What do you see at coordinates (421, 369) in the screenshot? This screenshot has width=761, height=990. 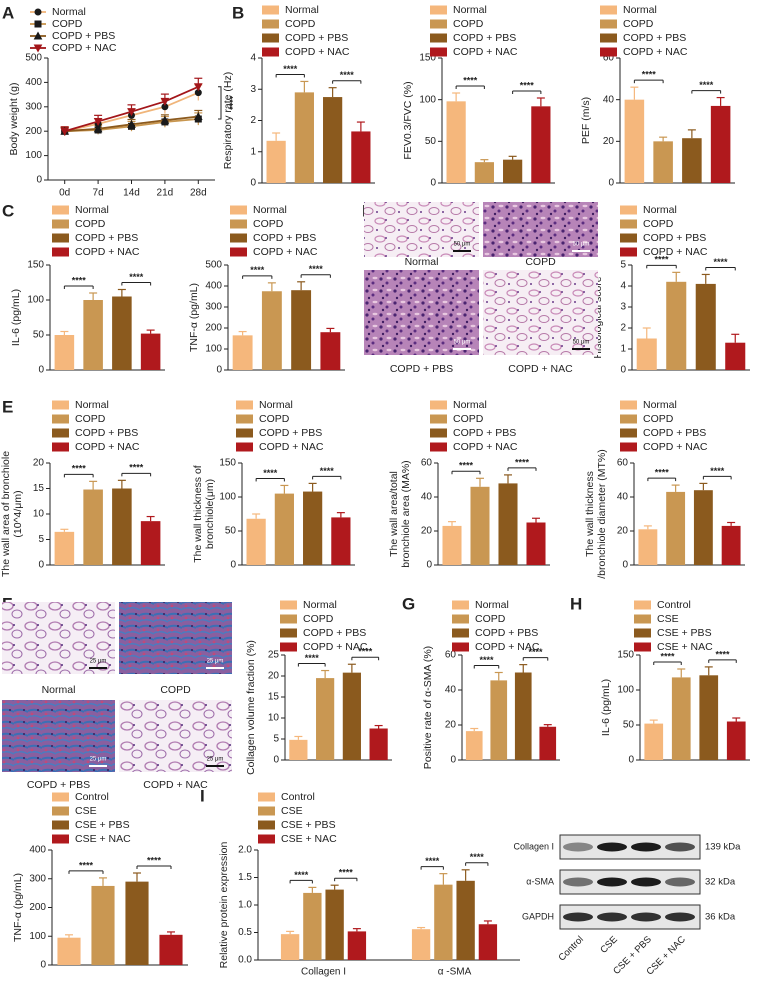 I see `micrograph-caption: COPD + PBS` at bounding box center [421, 369].